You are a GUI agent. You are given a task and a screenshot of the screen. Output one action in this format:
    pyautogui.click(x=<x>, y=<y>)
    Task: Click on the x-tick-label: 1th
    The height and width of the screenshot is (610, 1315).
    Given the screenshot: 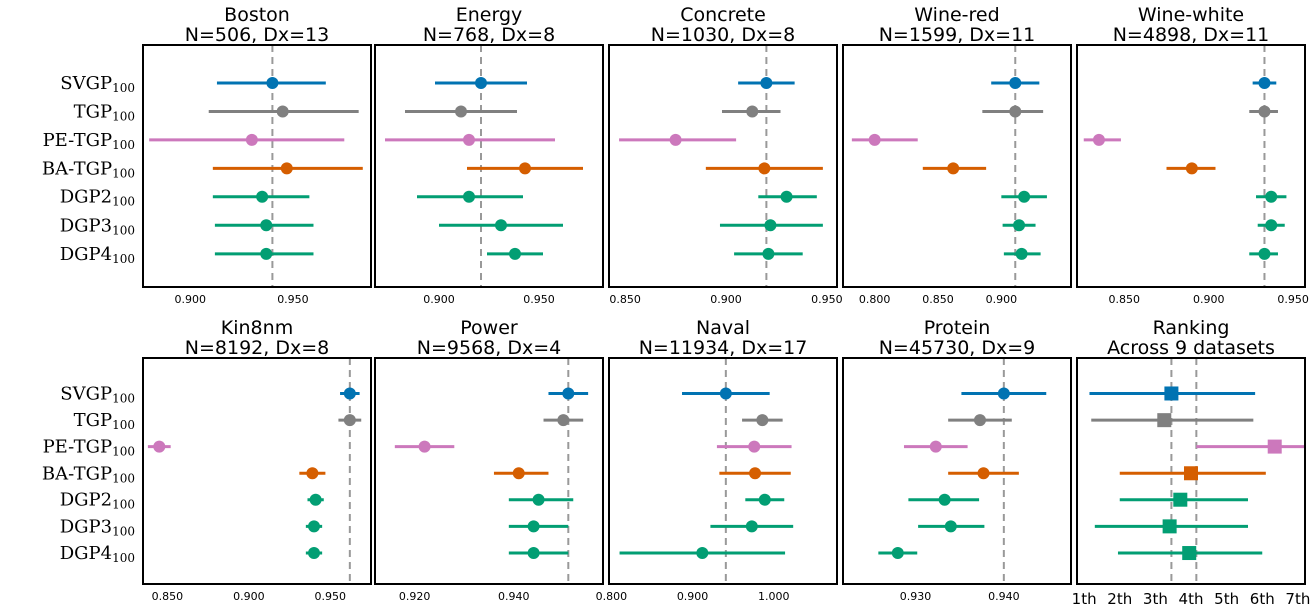 What is the action you would take?
    pyautogui.click(x=1084, y=599)
    